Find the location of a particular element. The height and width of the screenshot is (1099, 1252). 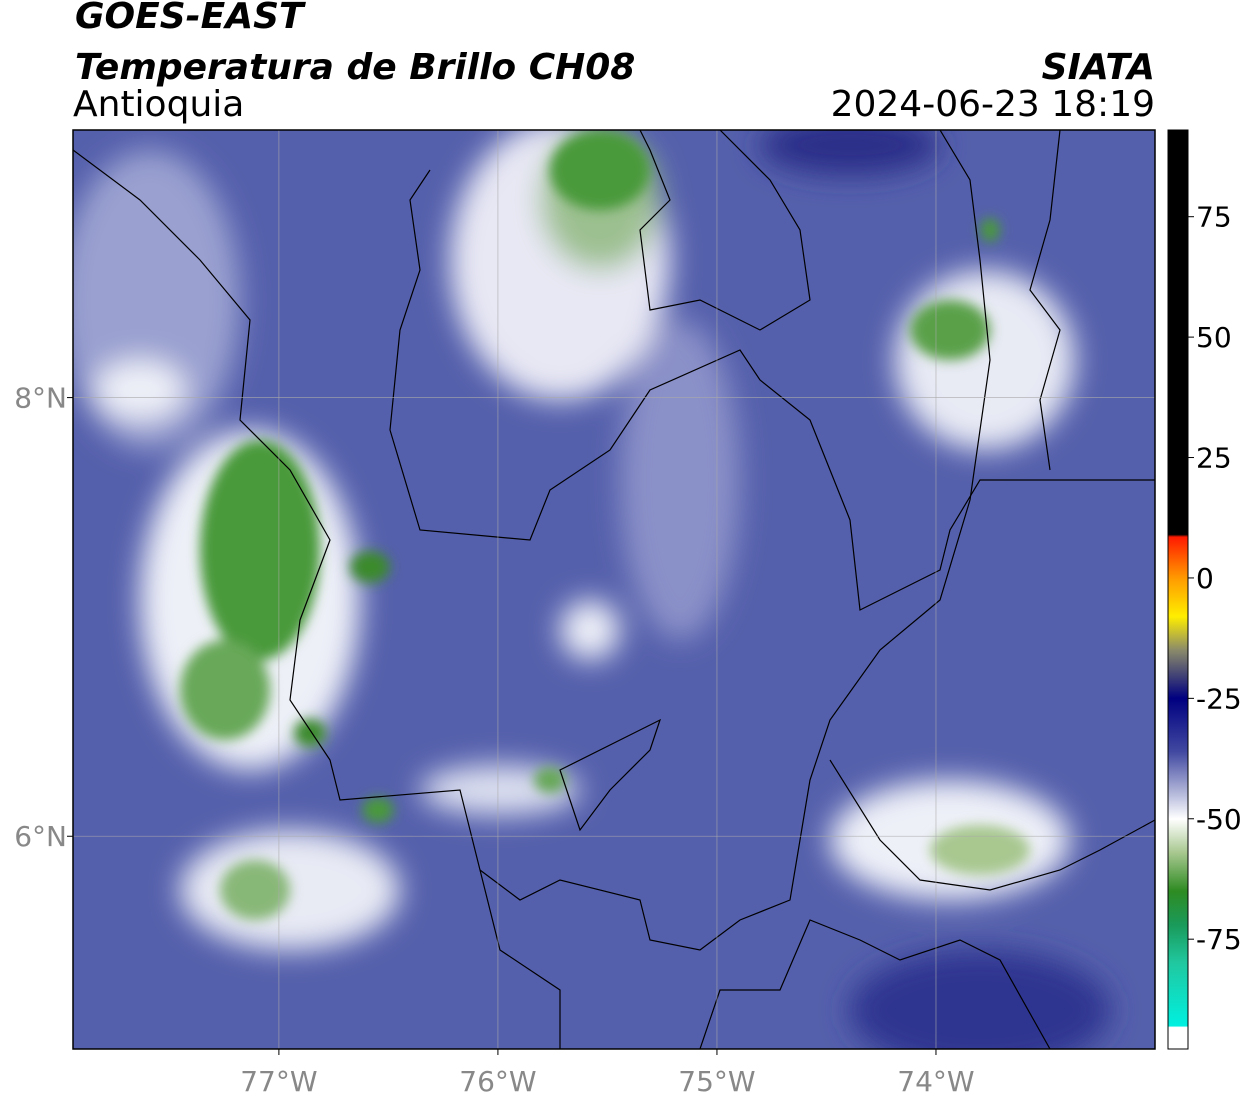

x-tick-label: 75°W is located at coordinates (716, 1081).